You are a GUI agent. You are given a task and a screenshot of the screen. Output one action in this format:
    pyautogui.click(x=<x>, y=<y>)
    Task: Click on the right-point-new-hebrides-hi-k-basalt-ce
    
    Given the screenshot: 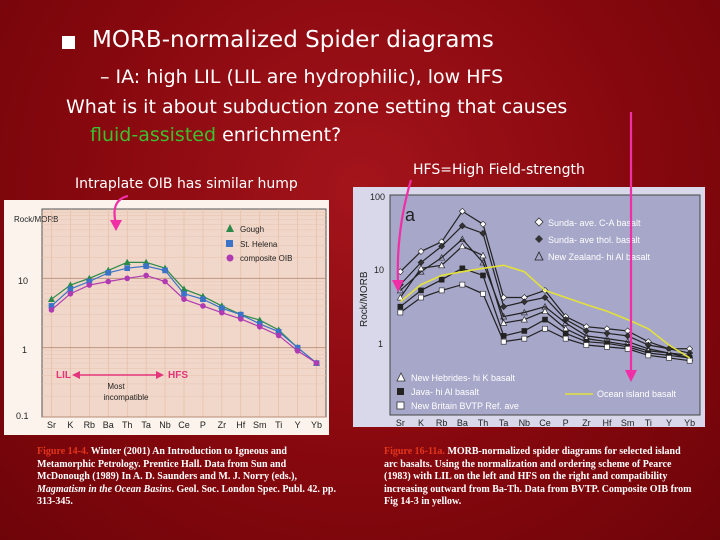 What is the action you would take?
    pyautogui.click(x=545, y=311)
    